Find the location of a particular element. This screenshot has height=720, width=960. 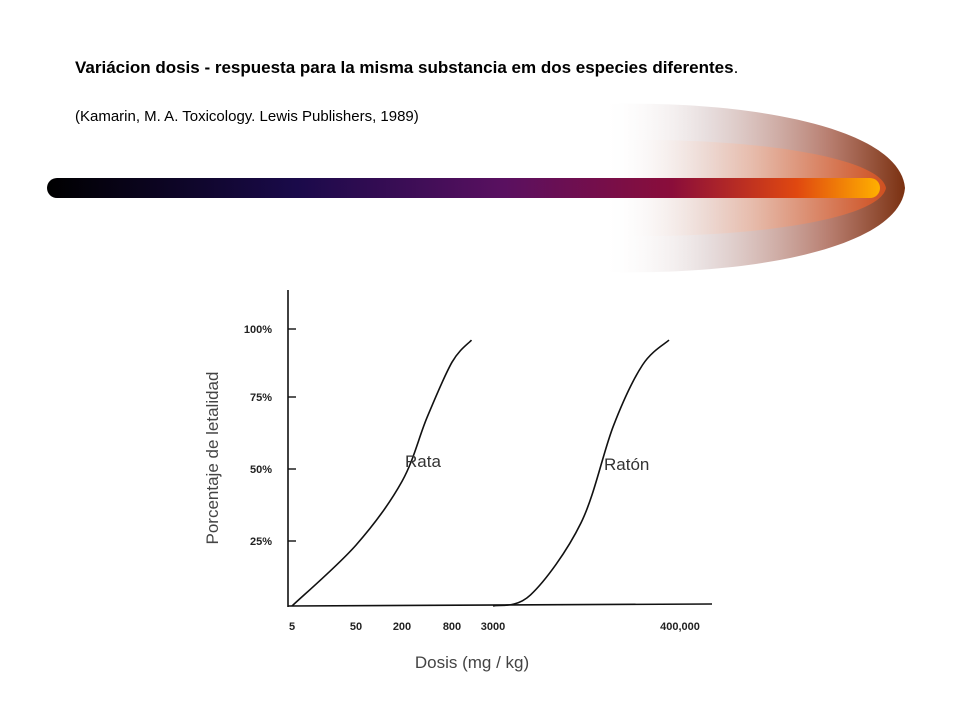

x-tick-label: 400,000 is located at coordinates (680, 627).